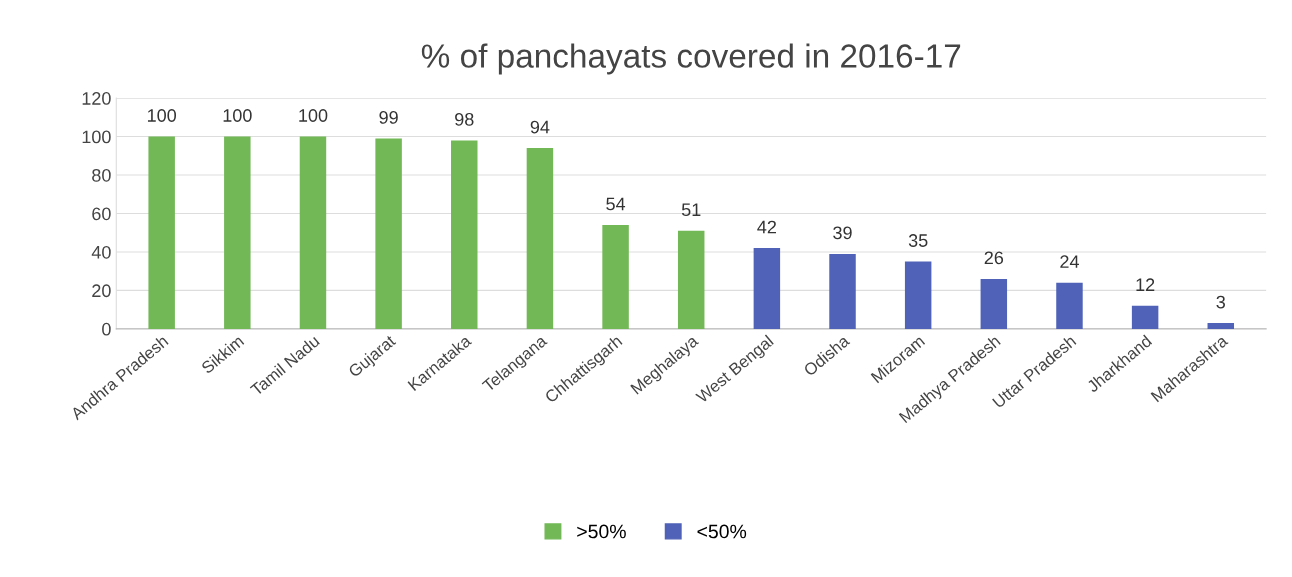 The image size is (1292, 577). Describe the element at coordinates (1220, 302) in the screenshot. I see `data-label: 3` at that location.